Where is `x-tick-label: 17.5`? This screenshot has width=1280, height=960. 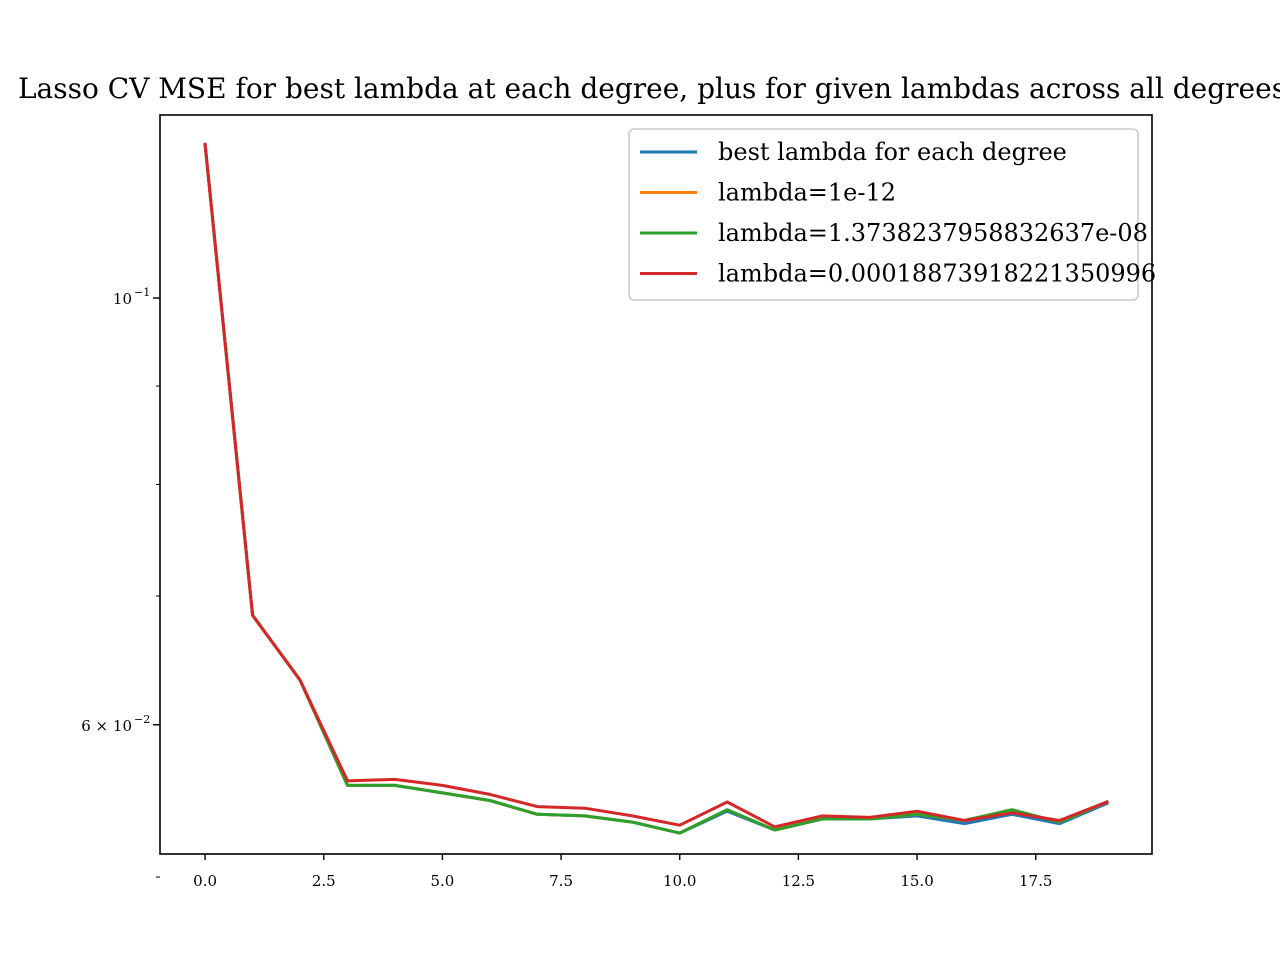 x-tick-label: 17.5 is located at coordinates (1035, 881).